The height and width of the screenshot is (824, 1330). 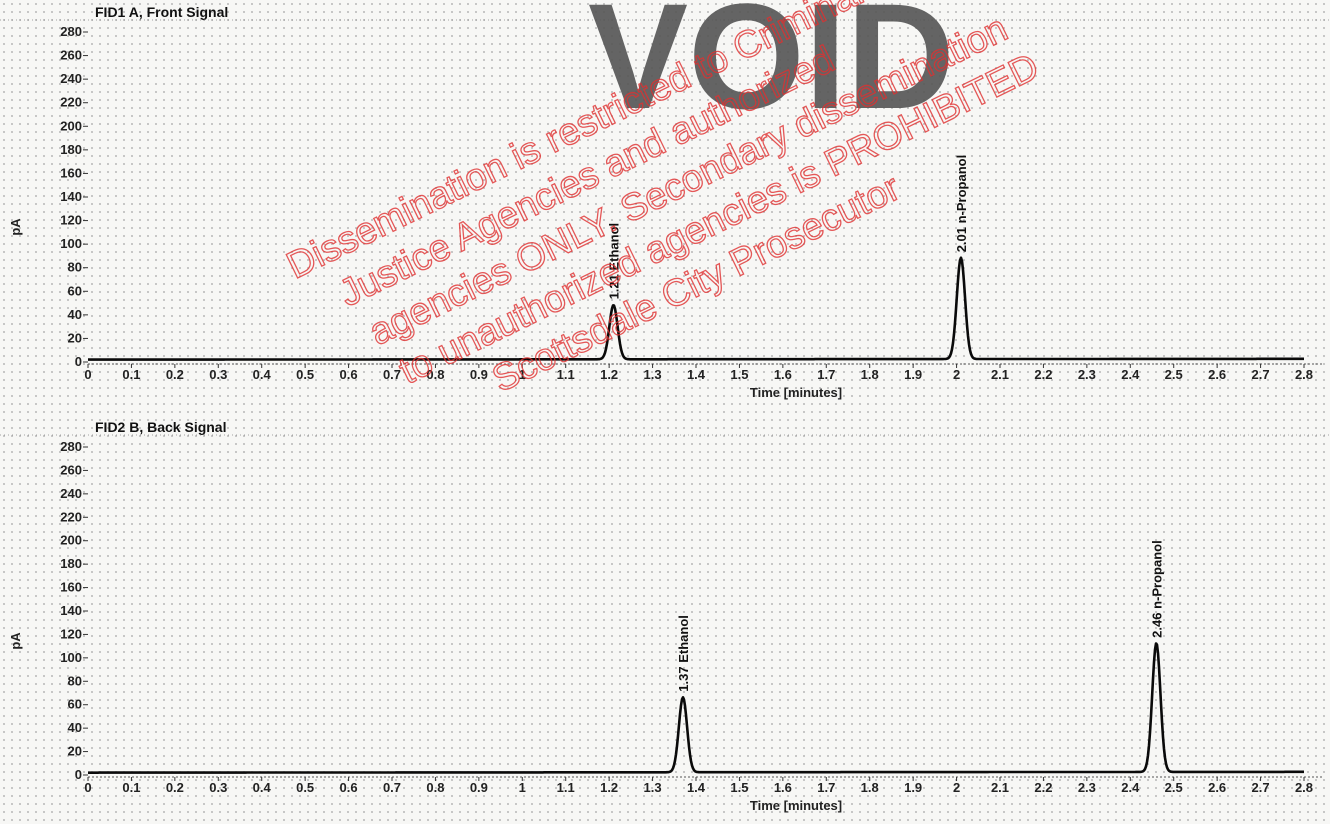 I want to click on x-tick-label: 2.1, so click(x=1000, y=787).